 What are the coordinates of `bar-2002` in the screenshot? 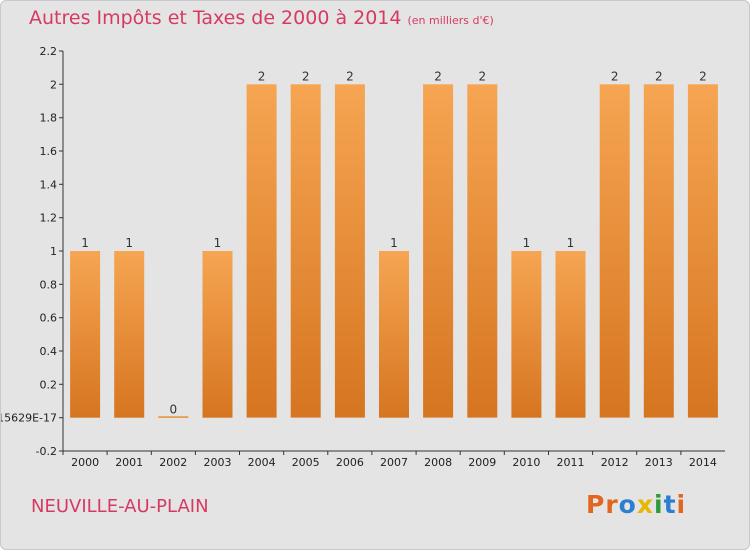 It's located at (173, 417).